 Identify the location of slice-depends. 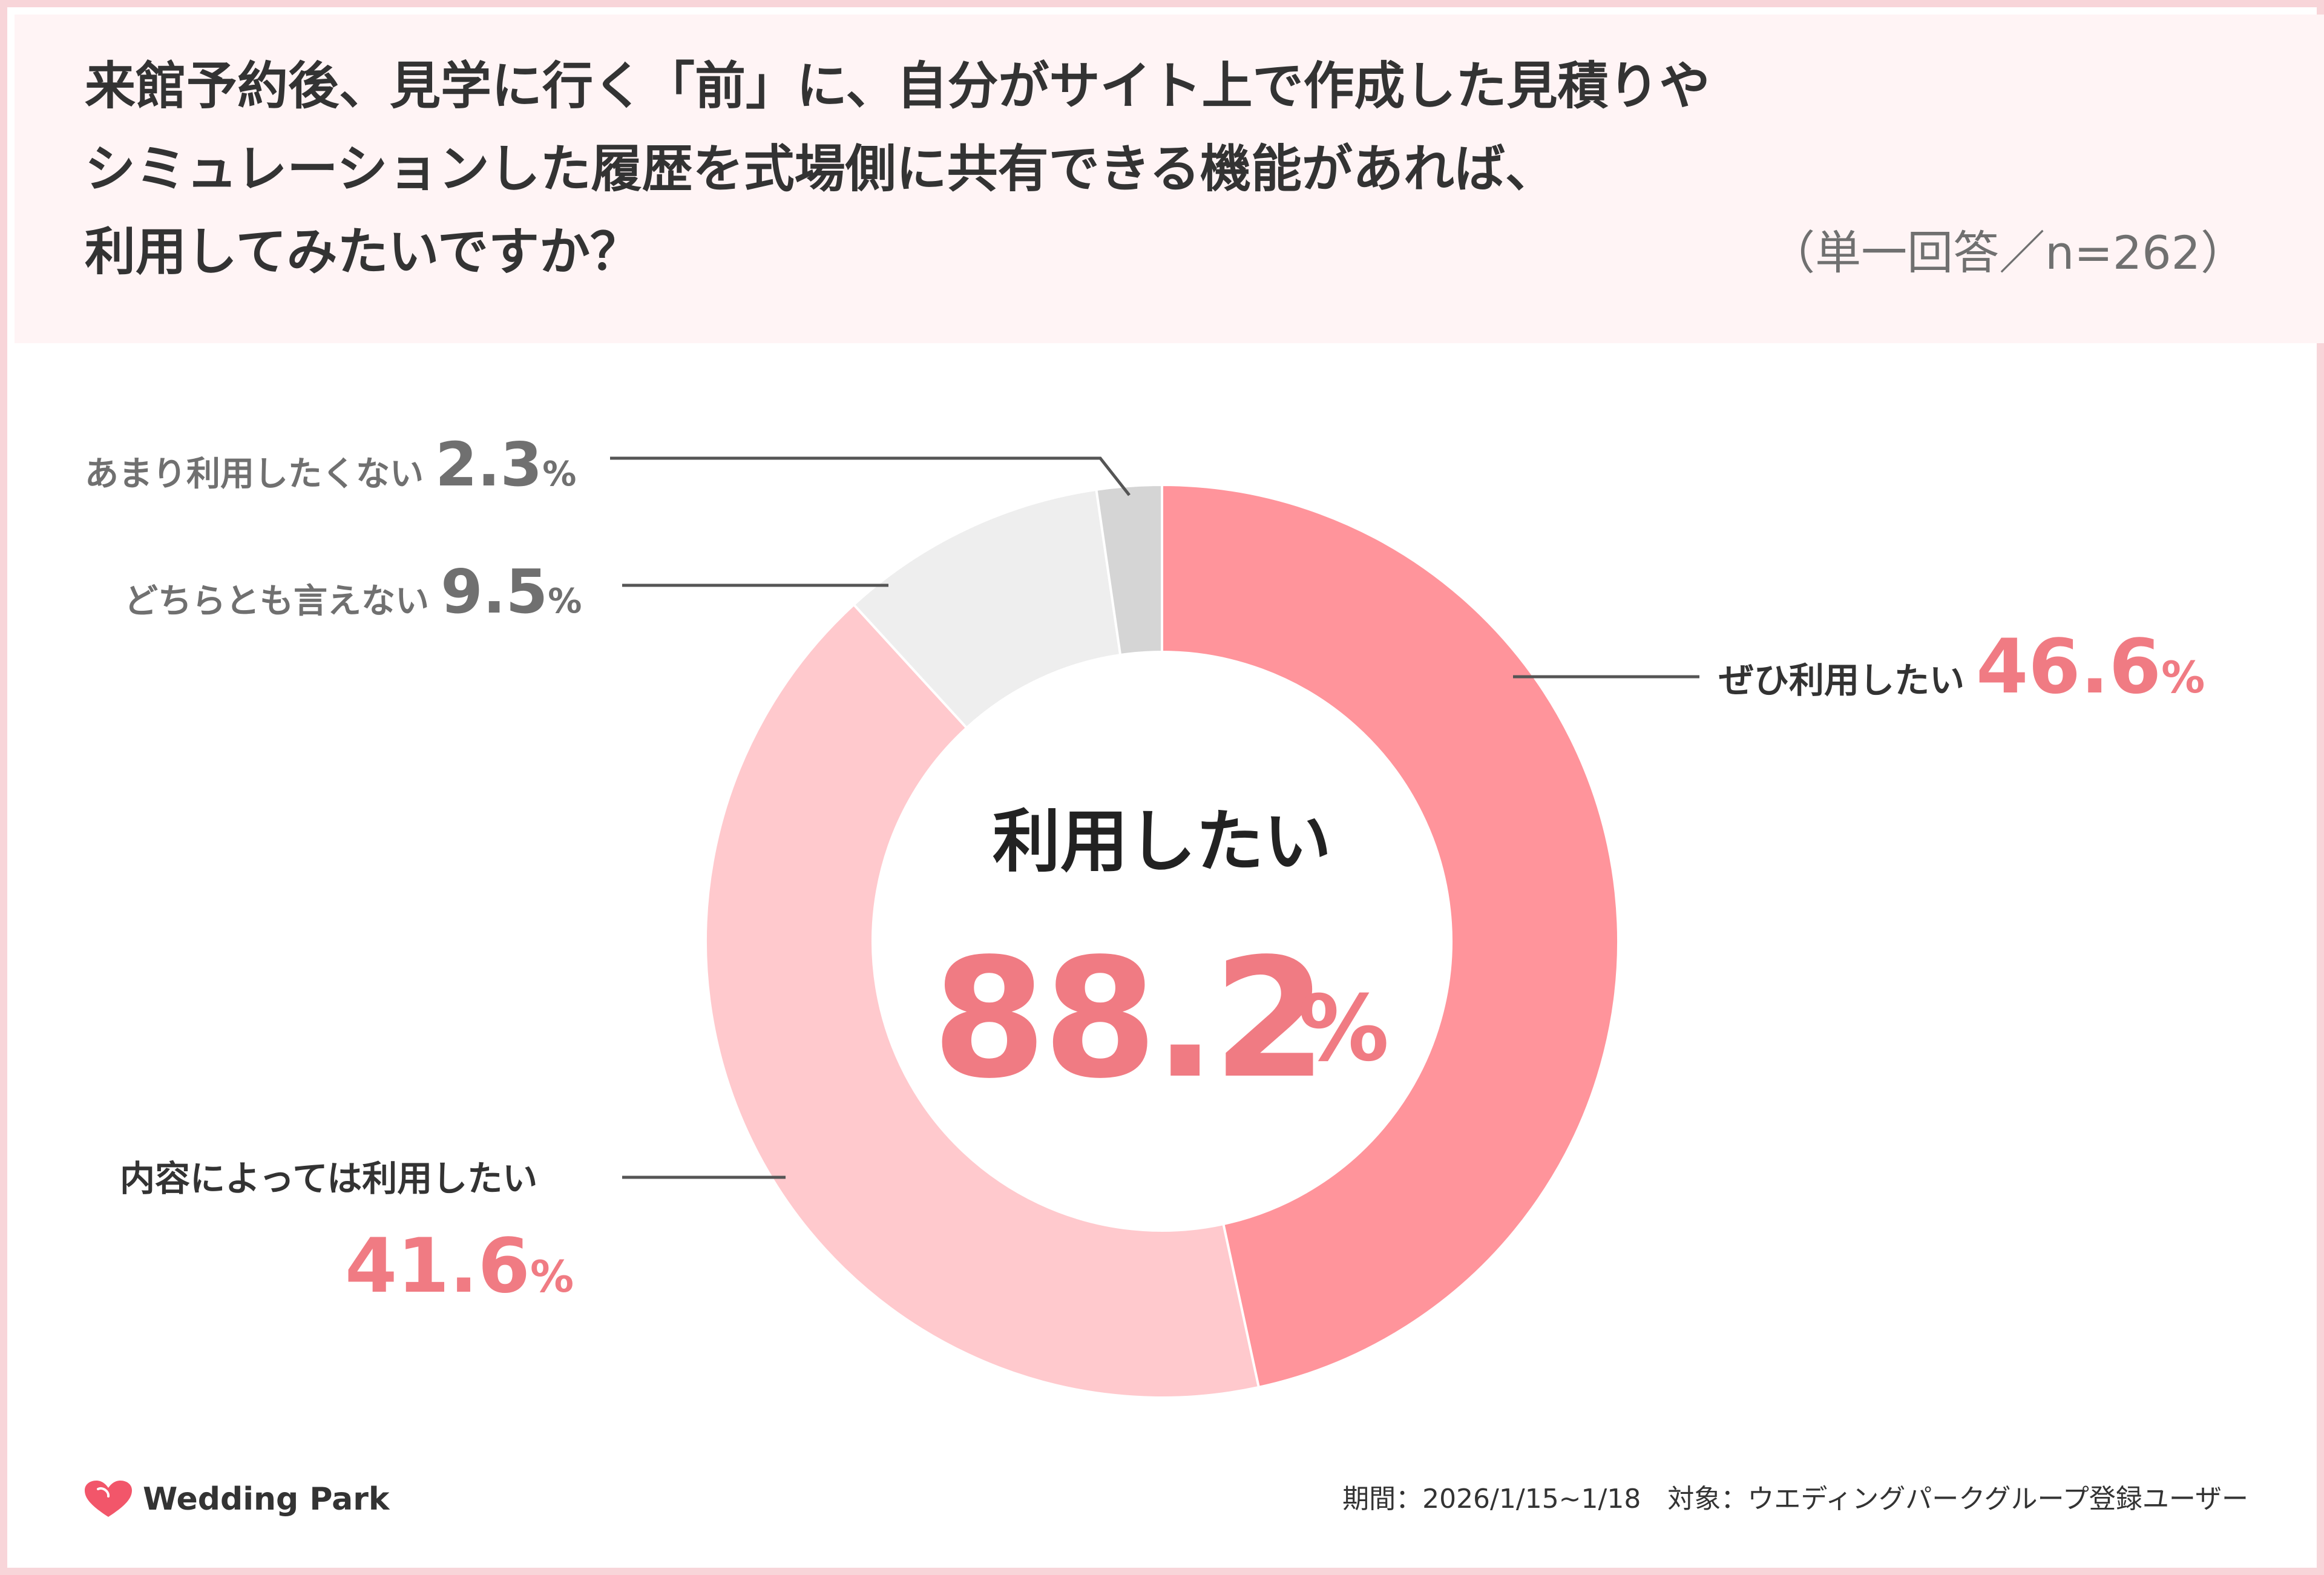
(982, 1001).